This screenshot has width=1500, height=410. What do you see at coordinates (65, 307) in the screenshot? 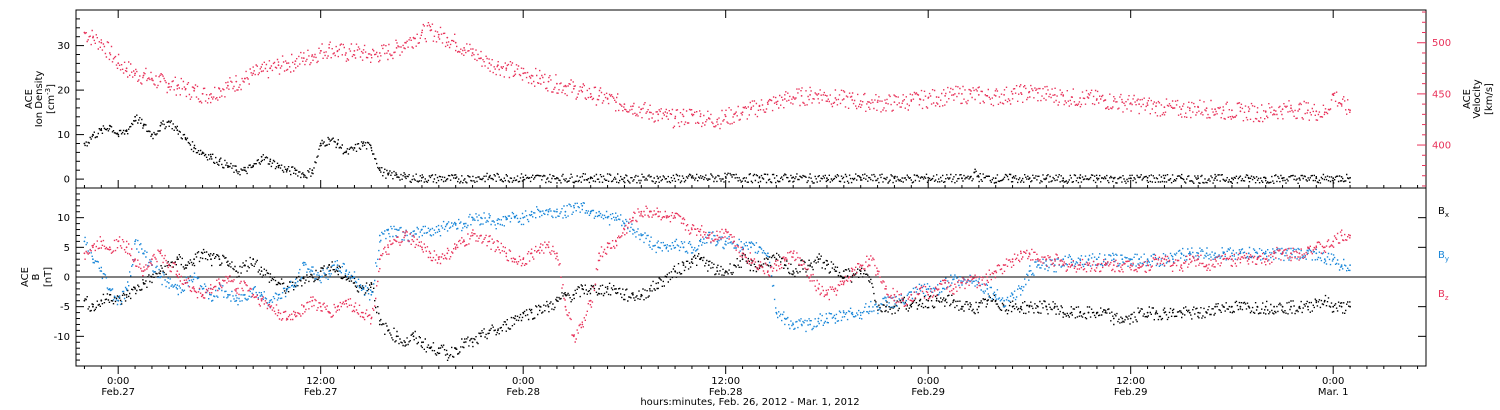
I see `y-tick-label-bottom: -5` at bounding box center [65, 307].